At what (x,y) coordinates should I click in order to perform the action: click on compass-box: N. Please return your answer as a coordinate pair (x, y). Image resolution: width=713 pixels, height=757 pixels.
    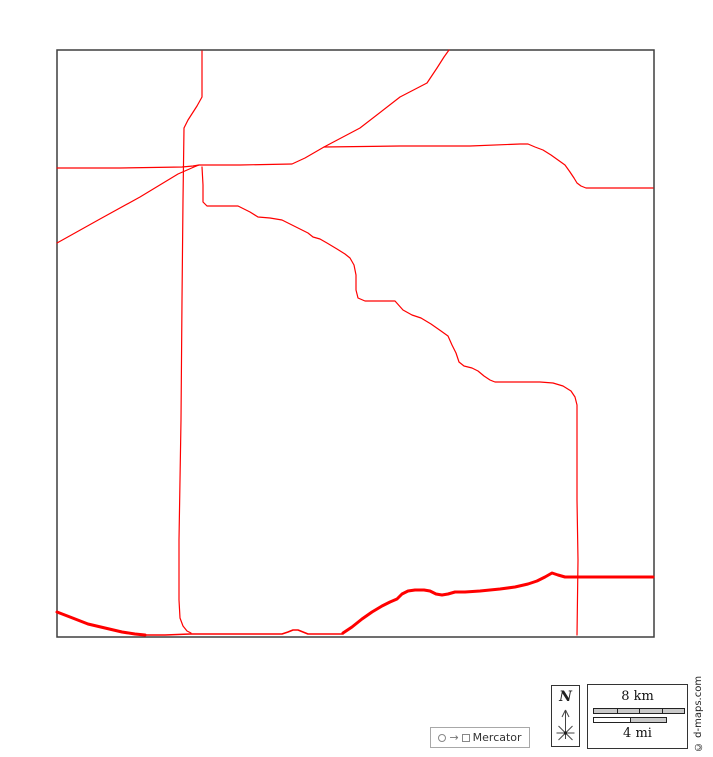
    Looking at the image, I should click on (565, 716).